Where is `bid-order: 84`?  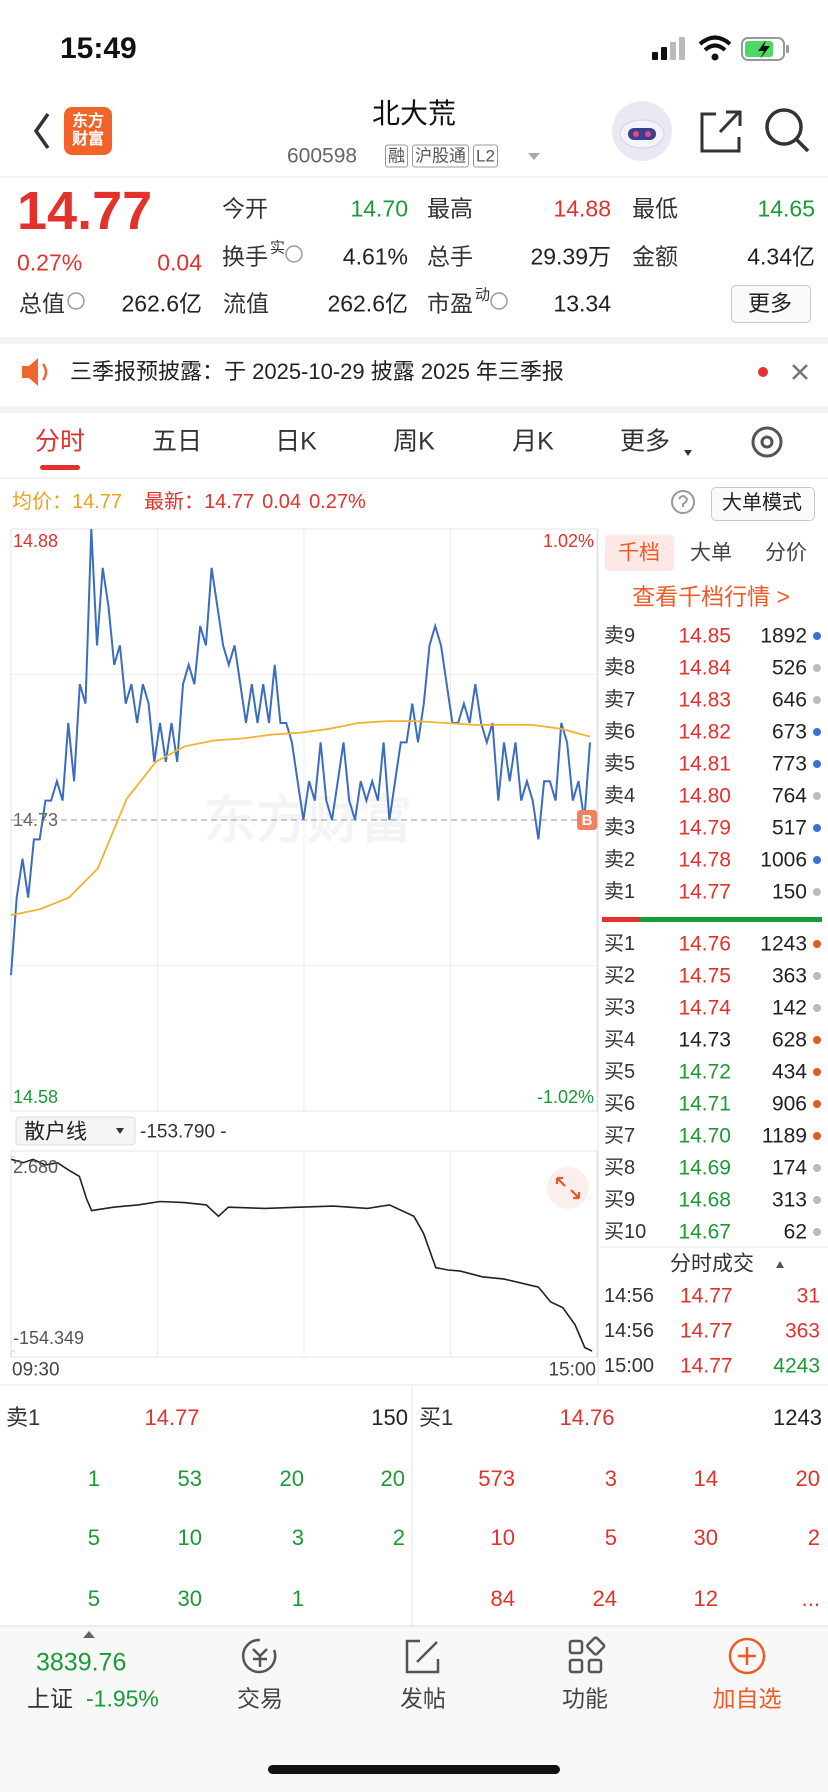
bid-order: 84 is located at coordinates (502, 1598).